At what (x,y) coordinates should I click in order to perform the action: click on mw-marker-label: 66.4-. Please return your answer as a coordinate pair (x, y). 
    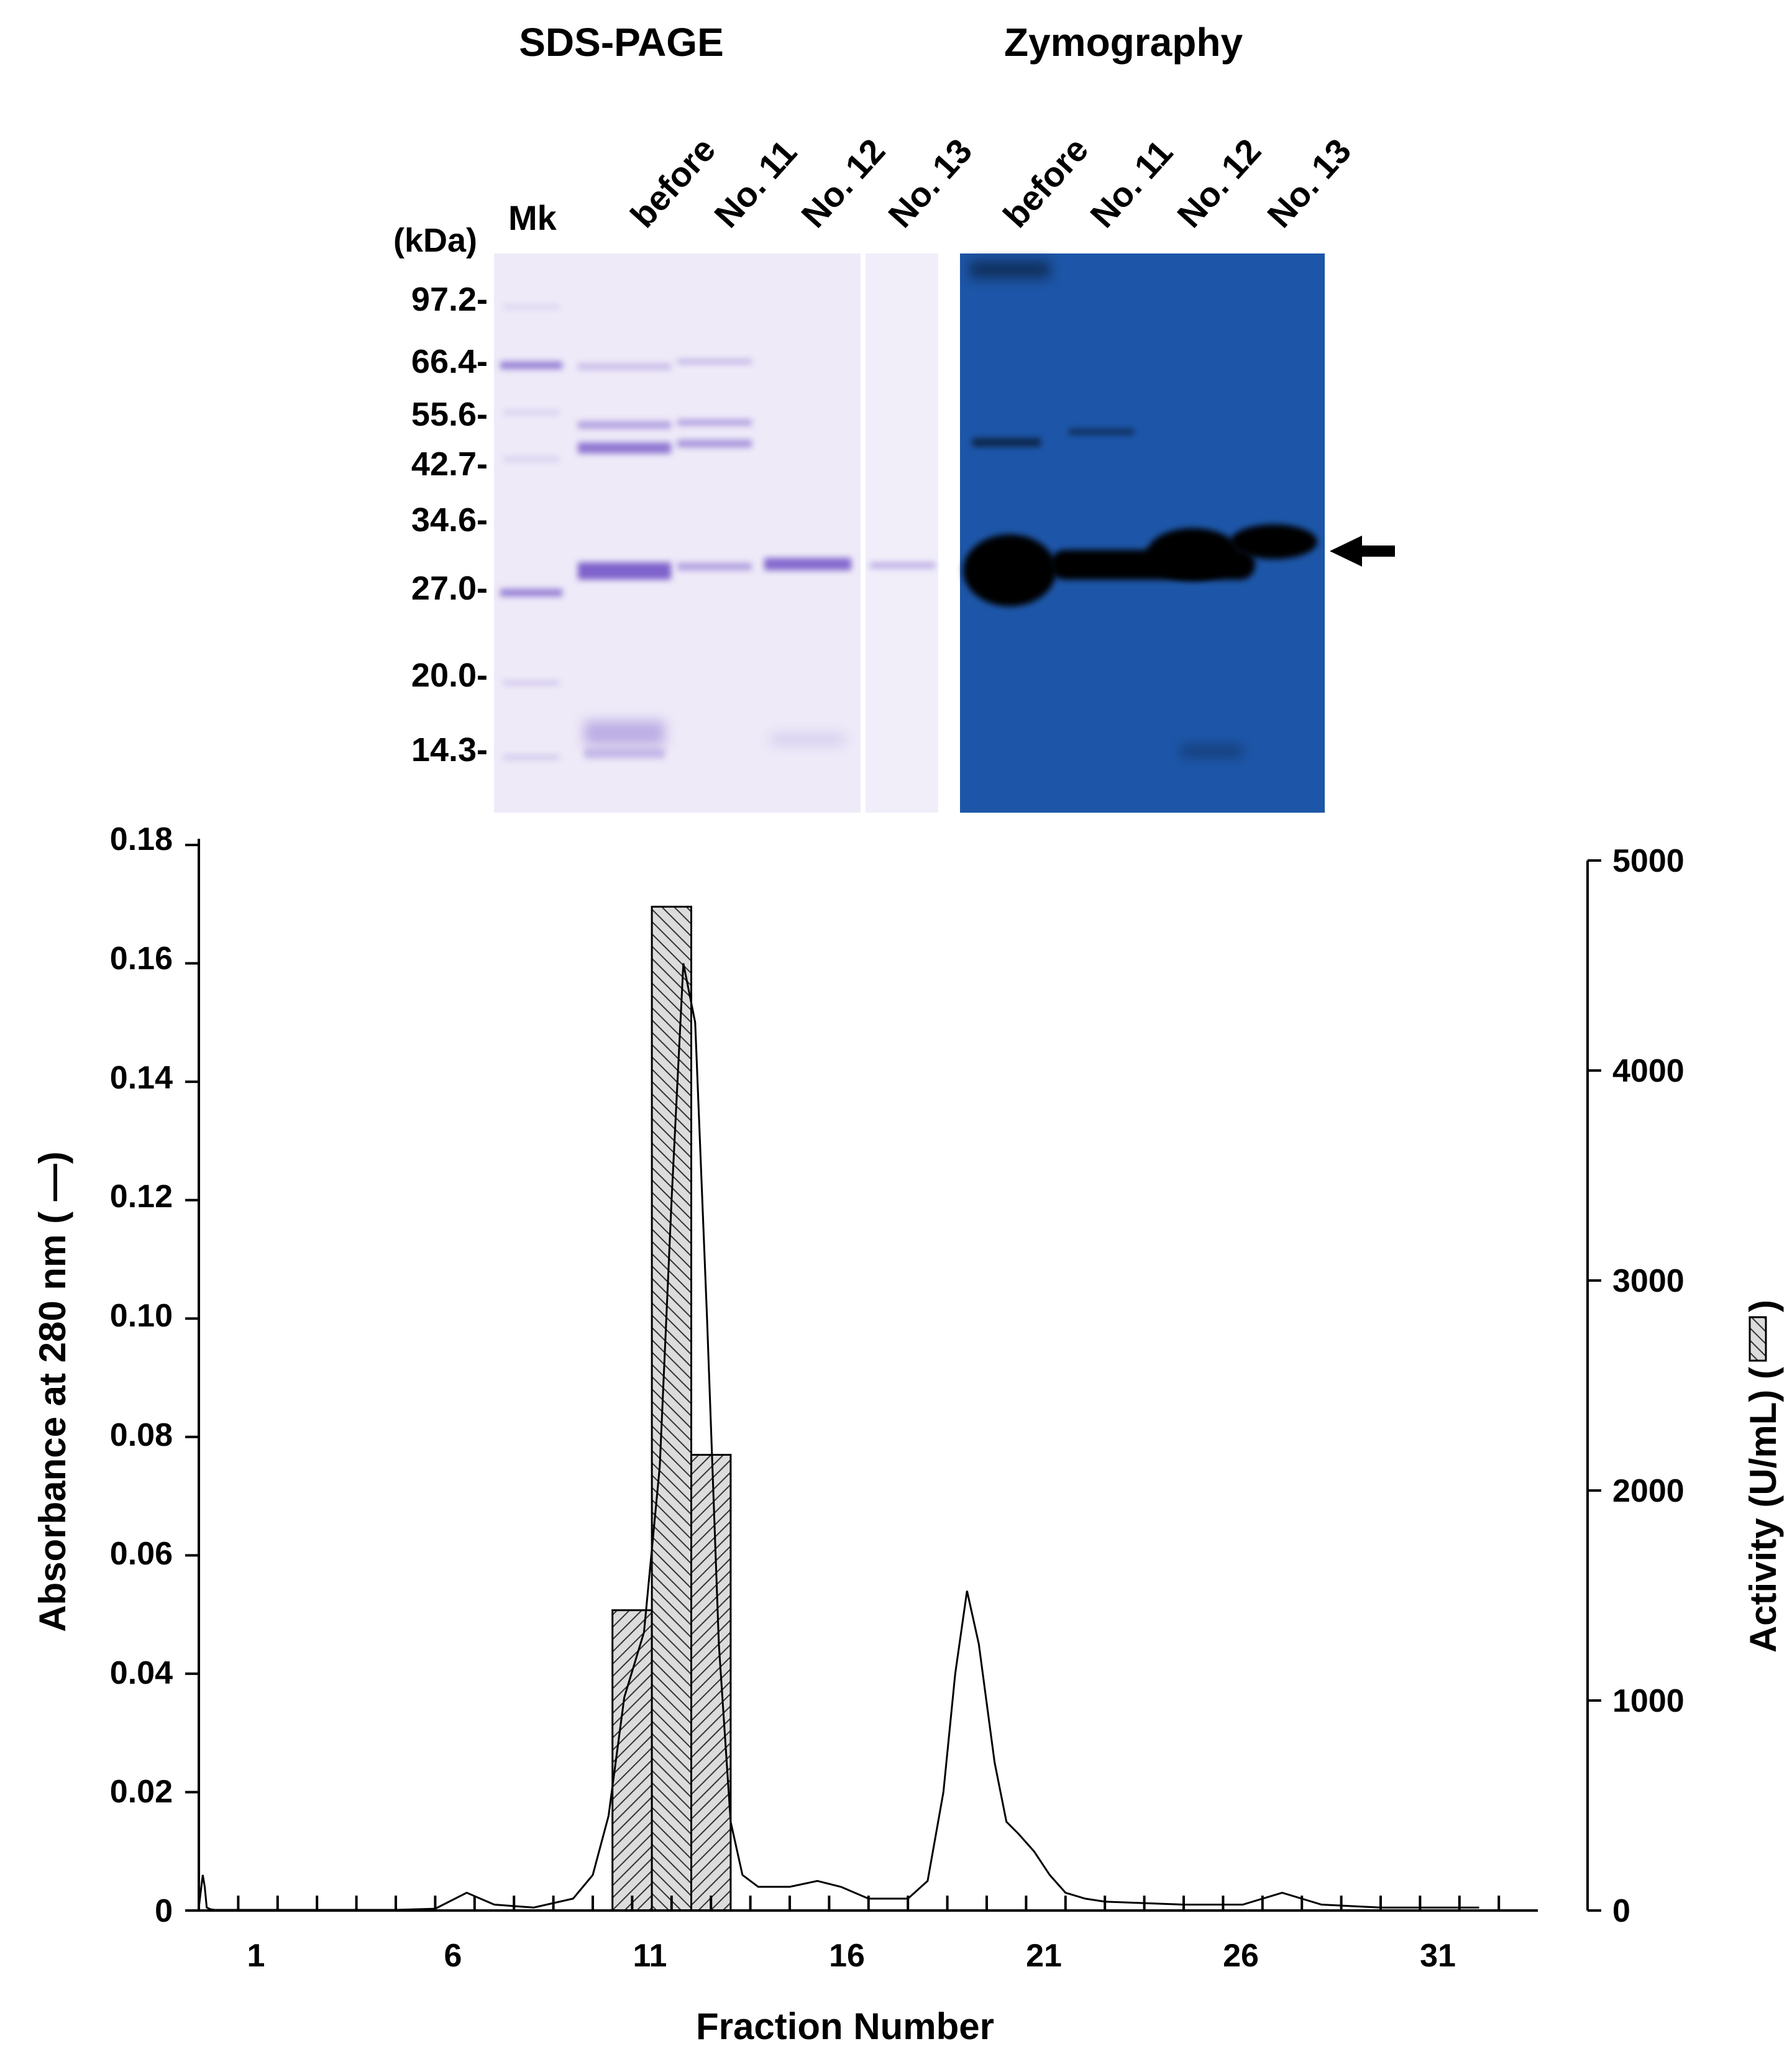
    Looking at the image, I should click on (449, 361).